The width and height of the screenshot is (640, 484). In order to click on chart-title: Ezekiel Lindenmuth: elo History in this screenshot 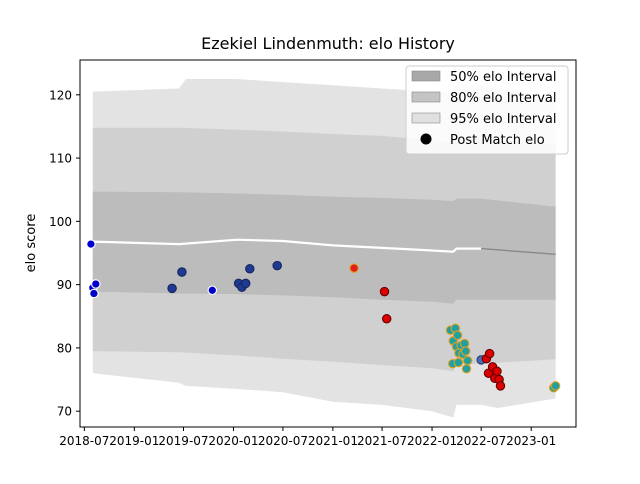, I will do `click(328, 43)`.